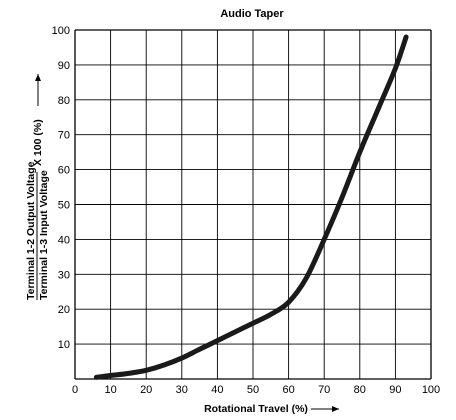 The image size is (456, 420). I want to click on x-axis-label: Rotational Travel (%), so click(256, 409).